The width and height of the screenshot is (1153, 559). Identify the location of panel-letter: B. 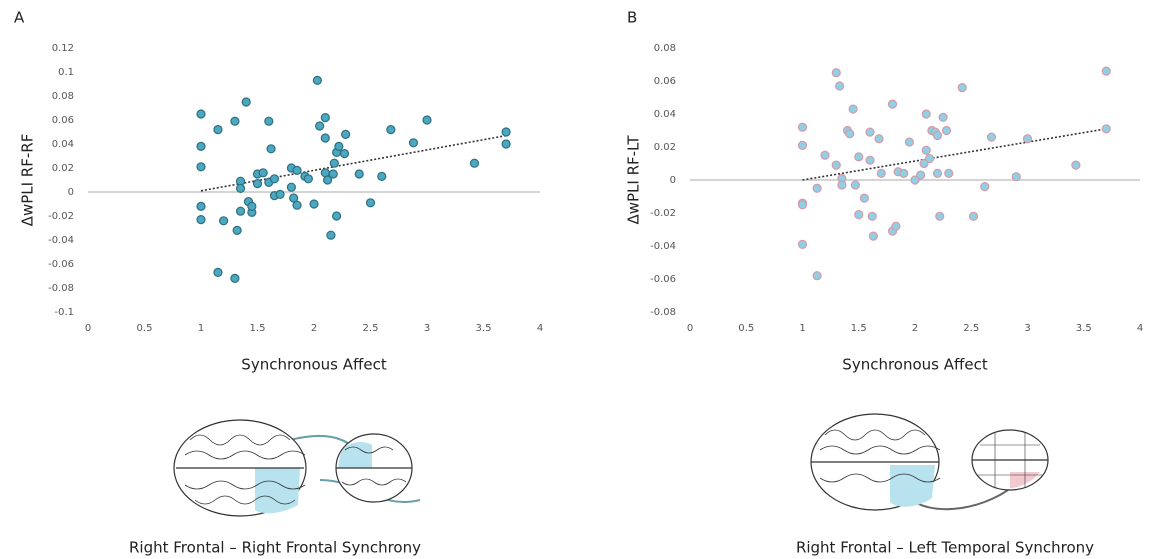
(632, 18).